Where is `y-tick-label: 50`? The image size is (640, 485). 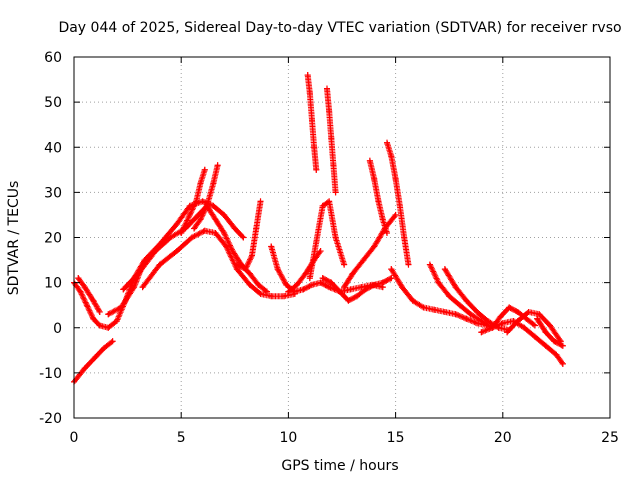
y-tick-label: 50 is located at coordinates (53, 103).